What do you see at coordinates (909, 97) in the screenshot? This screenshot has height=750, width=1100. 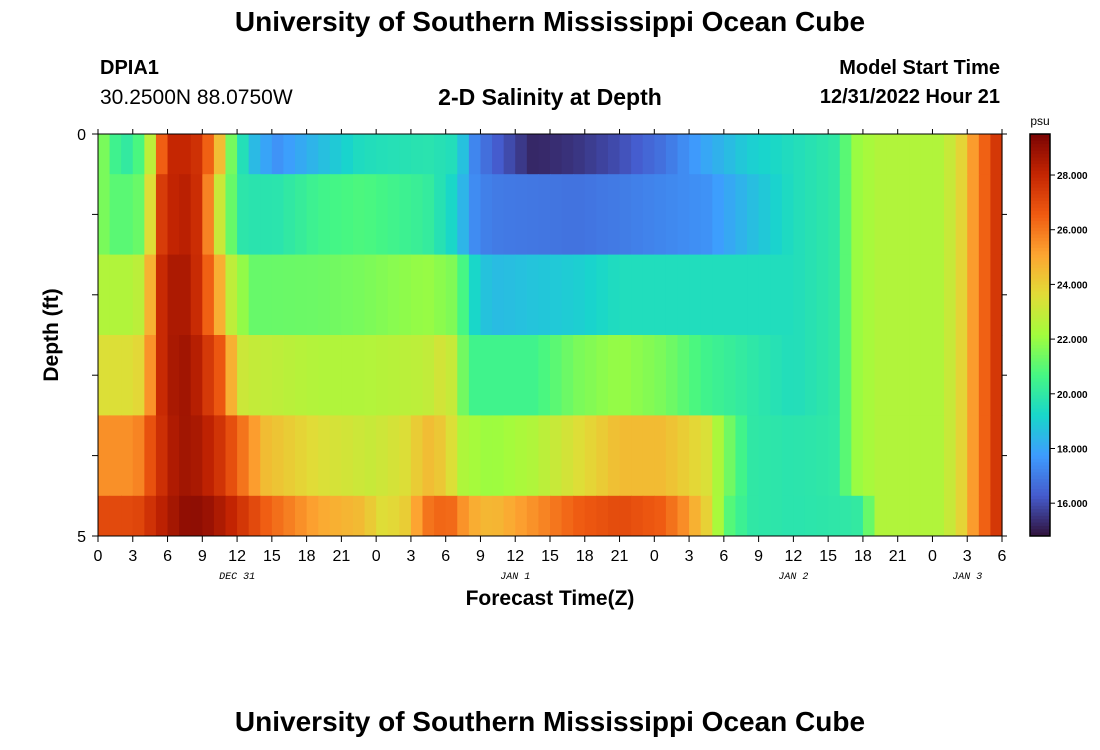 I see `model-start-value: 12/31/2022 Hour 21` at bounding box center [909, 97].